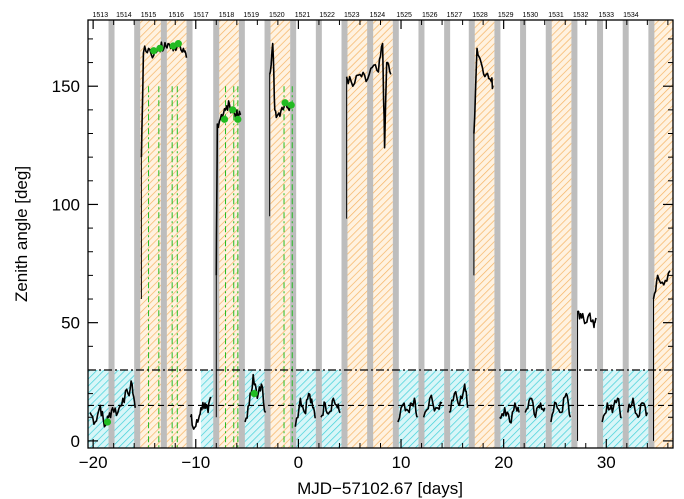  What do you see at coordinates (503, 462) in the screenshot?
I see `x-tick-label: 20` at bounding box center [503, 462].